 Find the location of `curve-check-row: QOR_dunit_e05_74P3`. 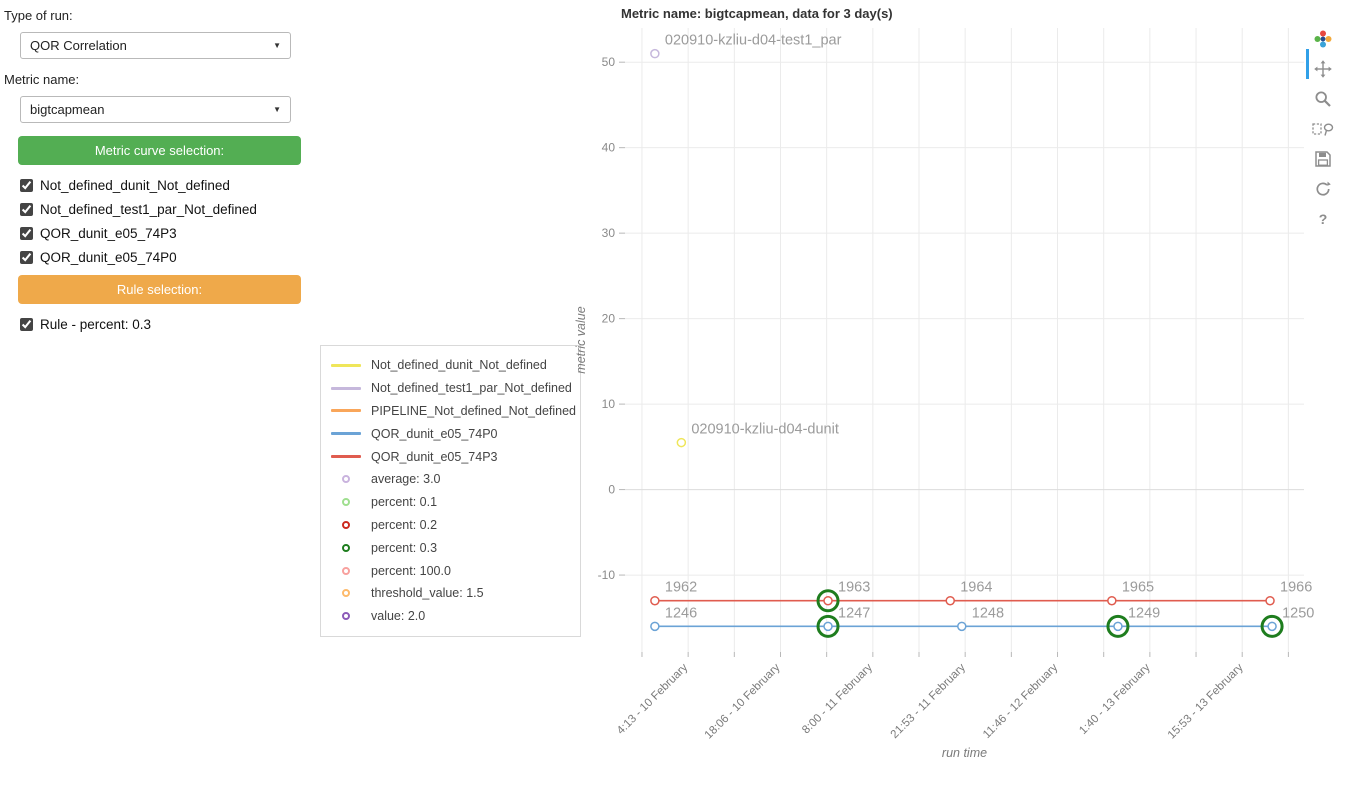

curve-check-row: QOR_dunit_e05_74P3 is located at coordinates (166, 233).